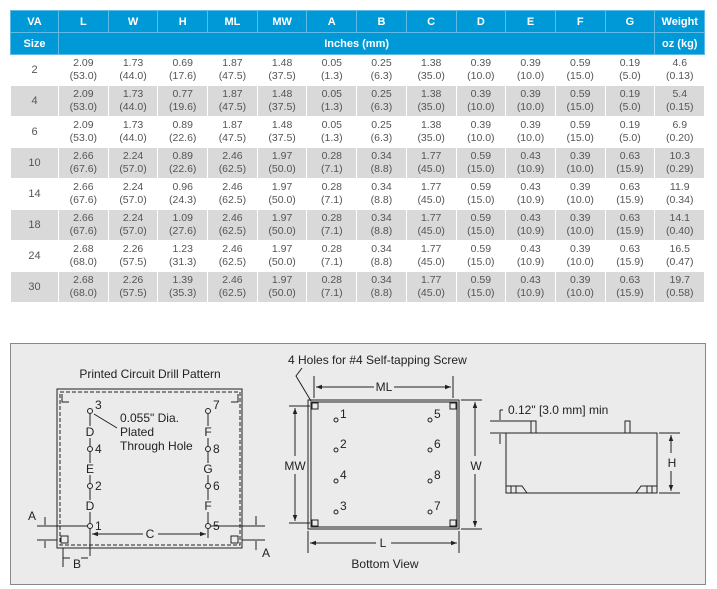  Describe the element at coordinates (156, 446) in the screenshot. I see `callout-line-3: Through Hole` at that location.